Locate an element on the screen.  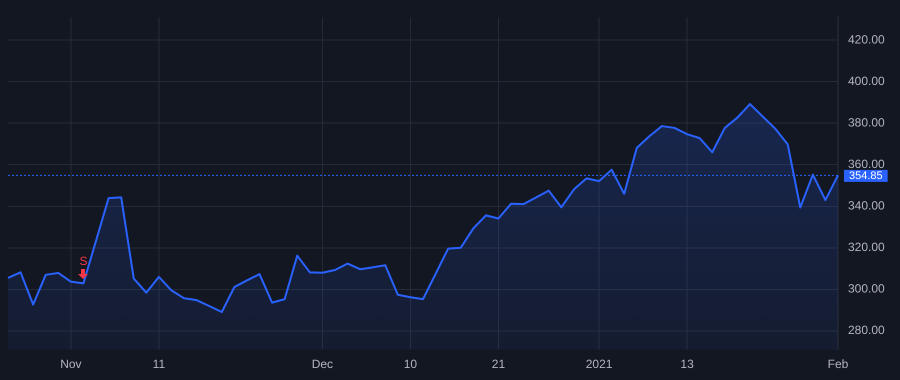
x-tick-label: 10 is located at coordinates (411, 364).